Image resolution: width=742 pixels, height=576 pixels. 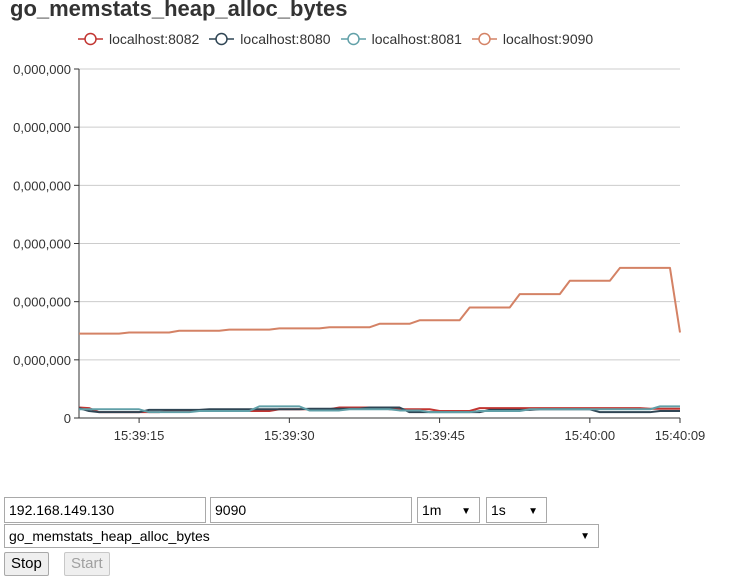 I want to click on port-input: 9090, so click(x=311, y=510).